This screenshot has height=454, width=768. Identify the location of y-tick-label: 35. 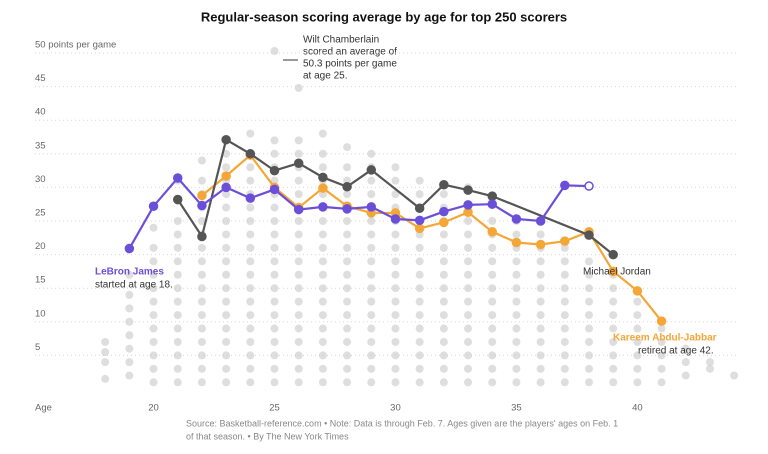
(40, 145).